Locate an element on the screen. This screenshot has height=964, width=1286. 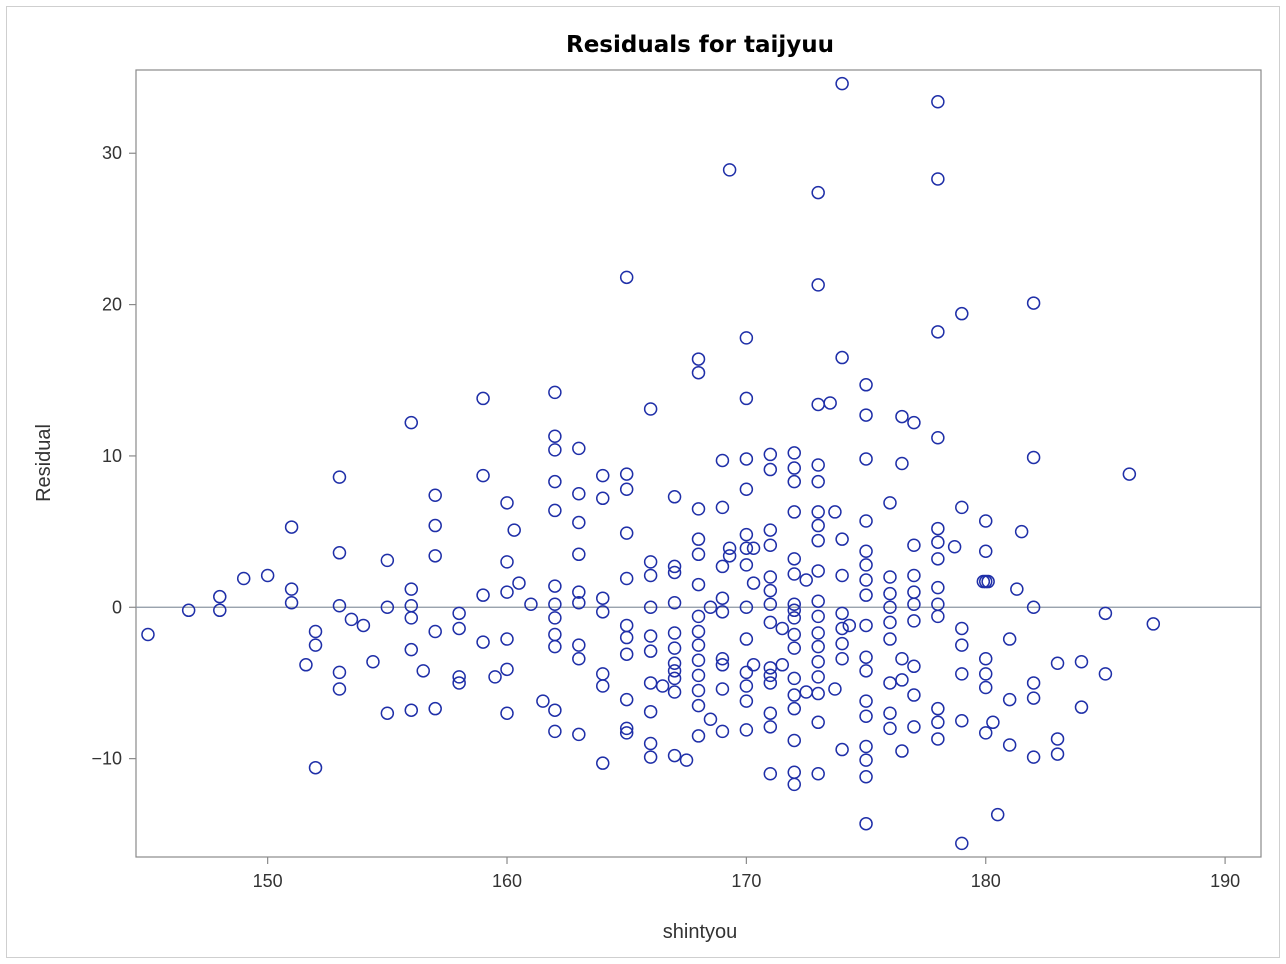
y-axis-ticks: −100102030 is located at coordinates (113, 455).